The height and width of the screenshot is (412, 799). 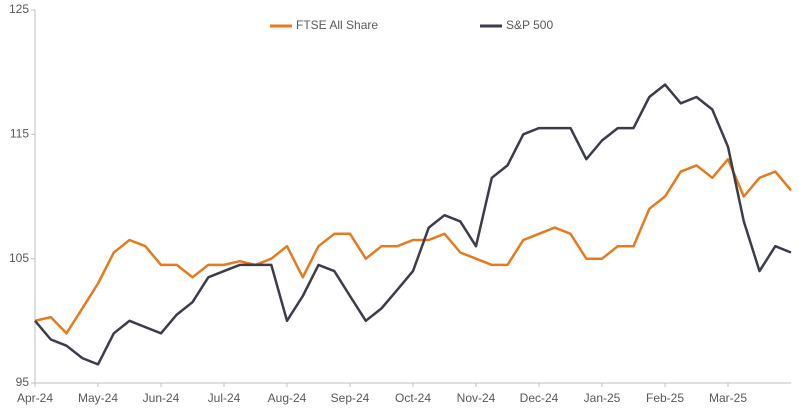 I want to click on x-tick-label: Dec-24, so click(x=539, y=398).